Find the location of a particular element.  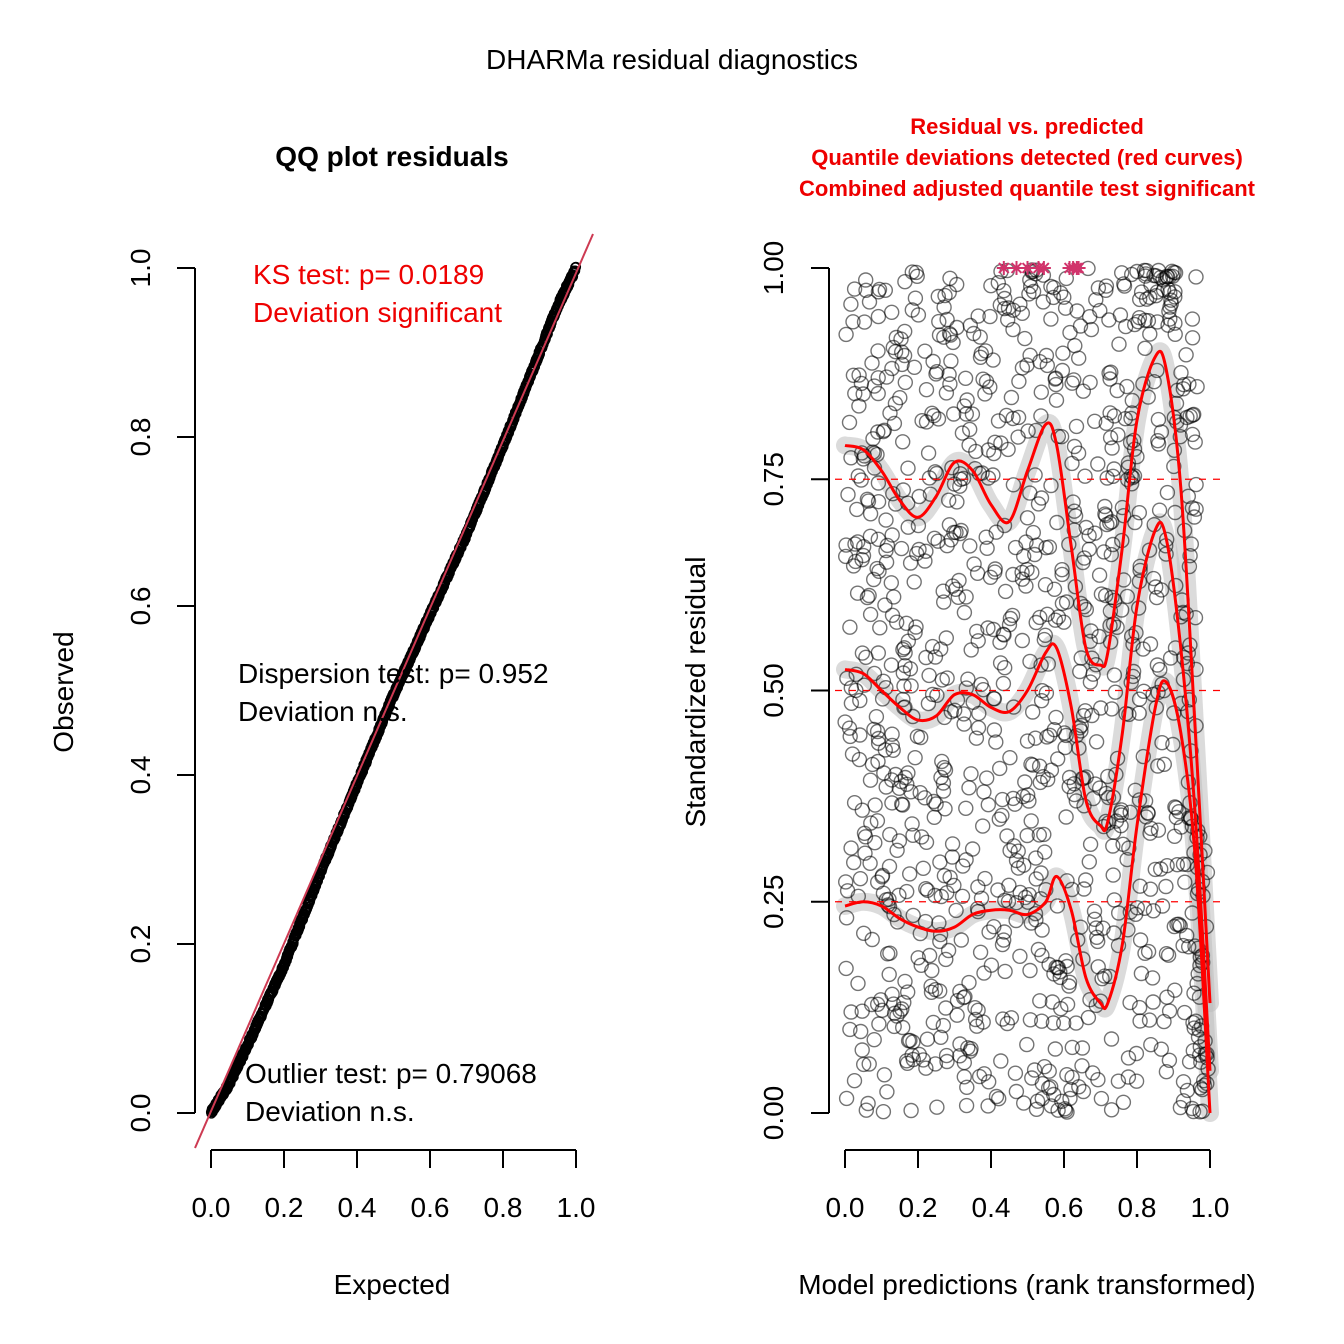

qq-y-tick-label: 0.4 is located at coordinates (140, 775).